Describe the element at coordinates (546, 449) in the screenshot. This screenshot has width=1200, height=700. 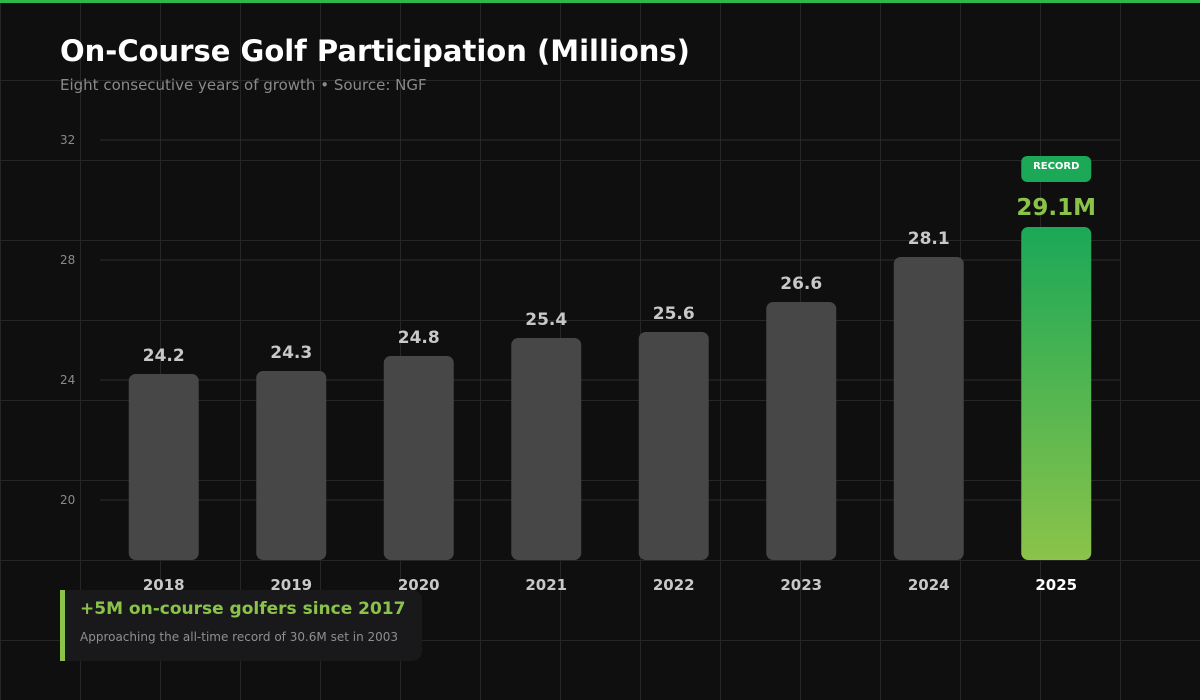
I see `bar-2021` at that location.